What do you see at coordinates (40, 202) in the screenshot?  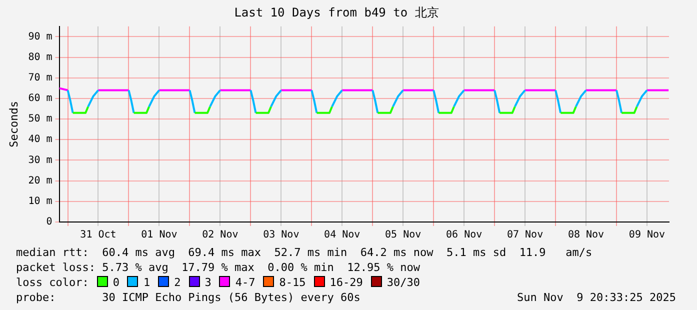 I see `y-tick-label: 10 m` at bounding box center [40, 202].